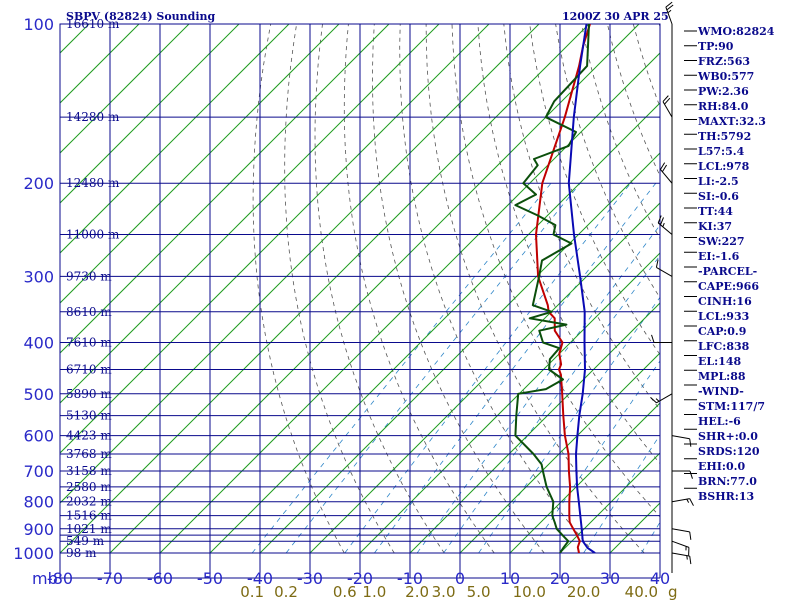  What do you see at coordinates (93, 183) in the screenshot?
I see `height-label: 12480 m` at bounding box center [93, 183].